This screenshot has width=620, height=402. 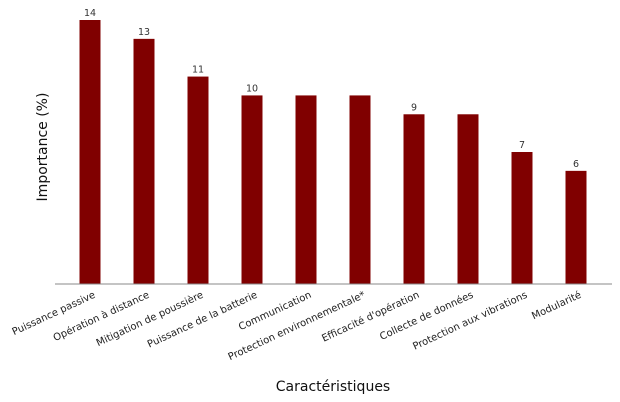 I want to click on bar-modularite, so click(x=576, y=227).